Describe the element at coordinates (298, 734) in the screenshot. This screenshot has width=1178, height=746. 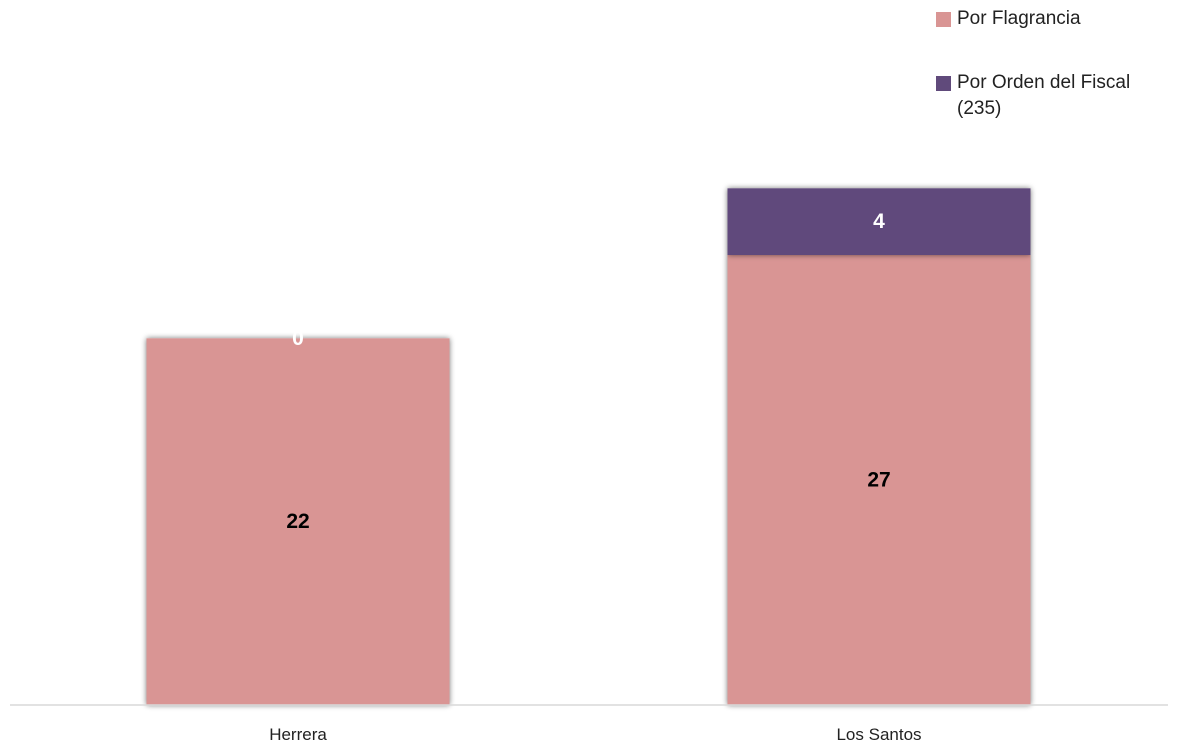
I see `x-tick-label: Herrera` at that location.